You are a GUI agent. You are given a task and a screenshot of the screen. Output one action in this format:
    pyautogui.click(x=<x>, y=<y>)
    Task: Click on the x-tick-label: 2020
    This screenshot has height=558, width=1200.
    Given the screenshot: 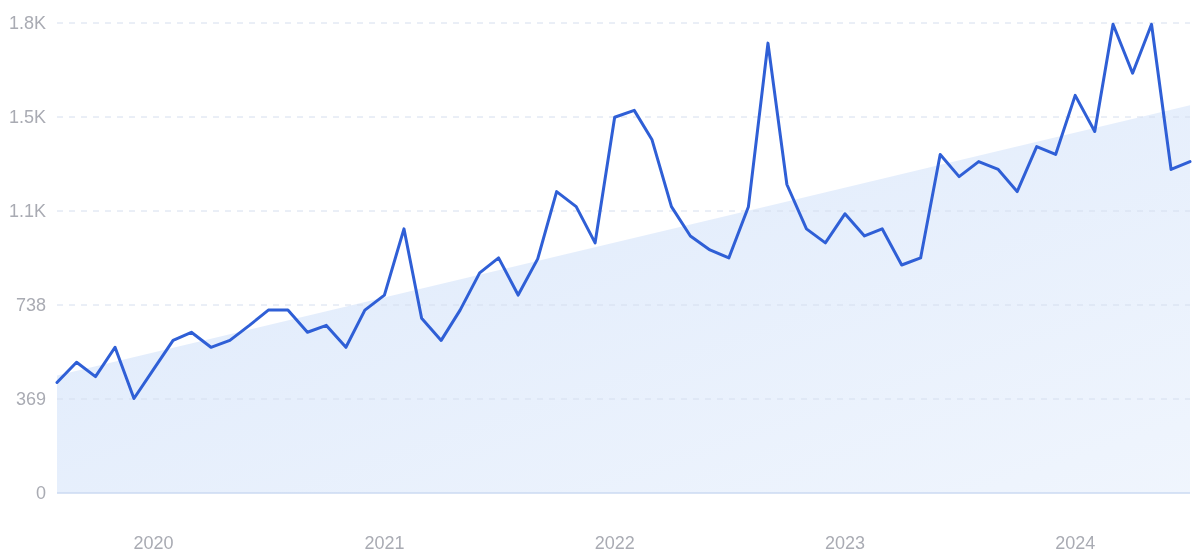 What is the action you would take?
    pyautogui.click(x=153, y=543)
    